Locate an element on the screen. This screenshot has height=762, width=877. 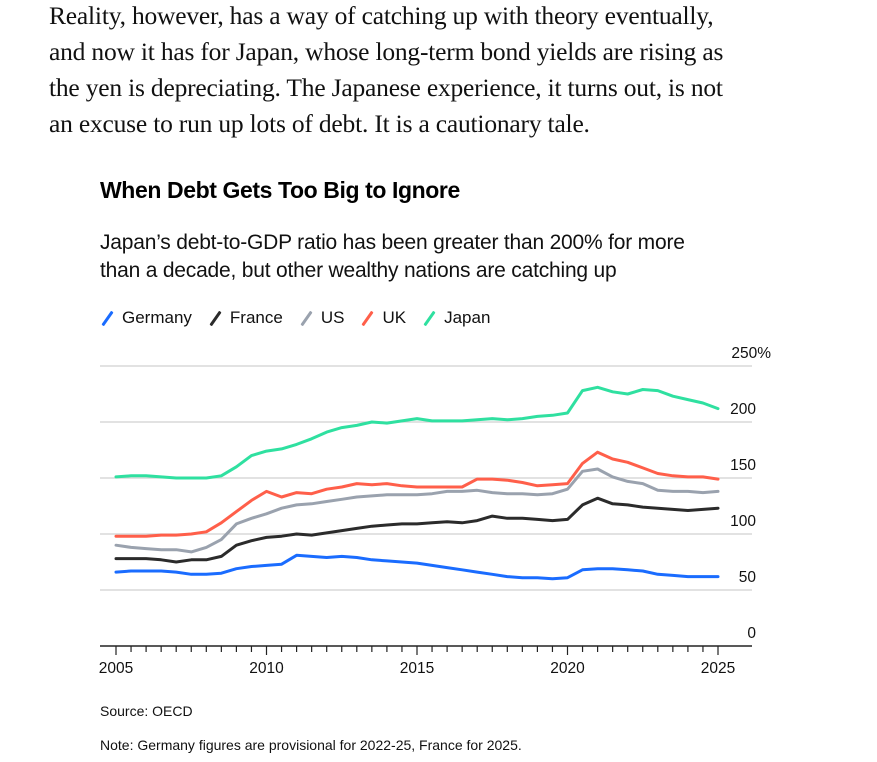
legend-label: France is located at coordinates (256, 317).